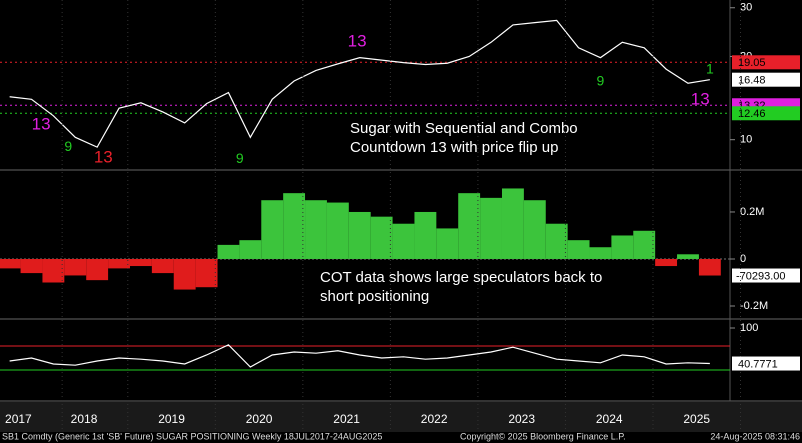  What do you see at coordinates (743, 259) in the screenshot?
I see `y-tick-label: 0` at bounding box center [743, 259].